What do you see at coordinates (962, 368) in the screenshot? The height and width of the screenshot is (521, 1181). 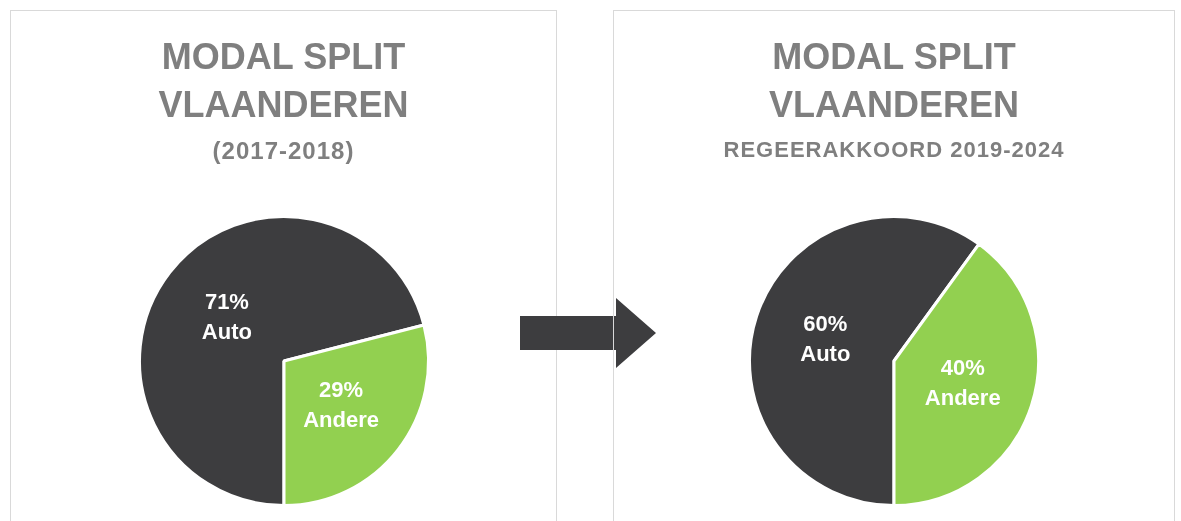 I see `data-label: 40%` at bounding box center [962, 368].